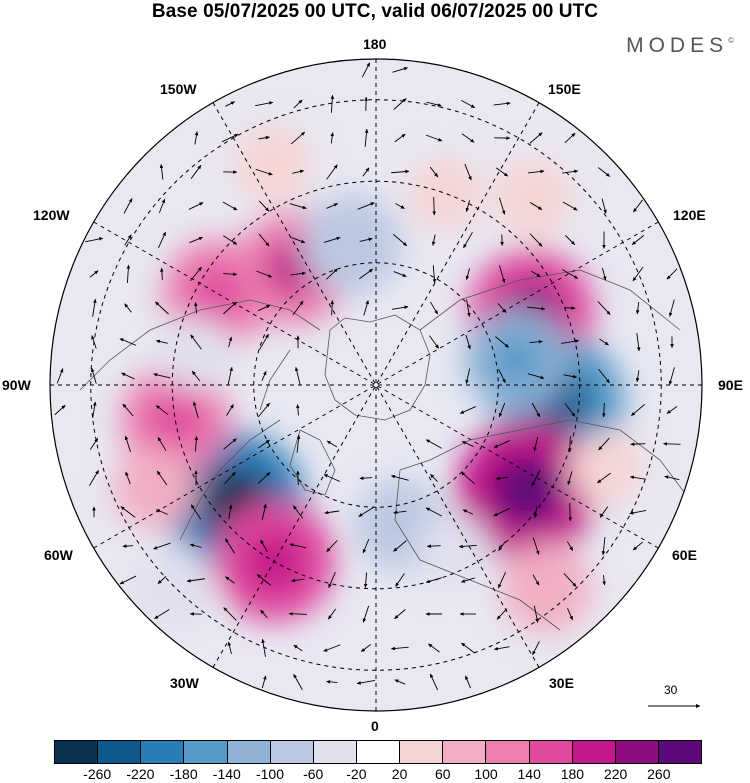 This screenshot has height=783, width=750. What do you see at coordinates (313, 774) in the screenshot?
I see `colorbar-tick-5: -60` at bounding box center [313, 774].